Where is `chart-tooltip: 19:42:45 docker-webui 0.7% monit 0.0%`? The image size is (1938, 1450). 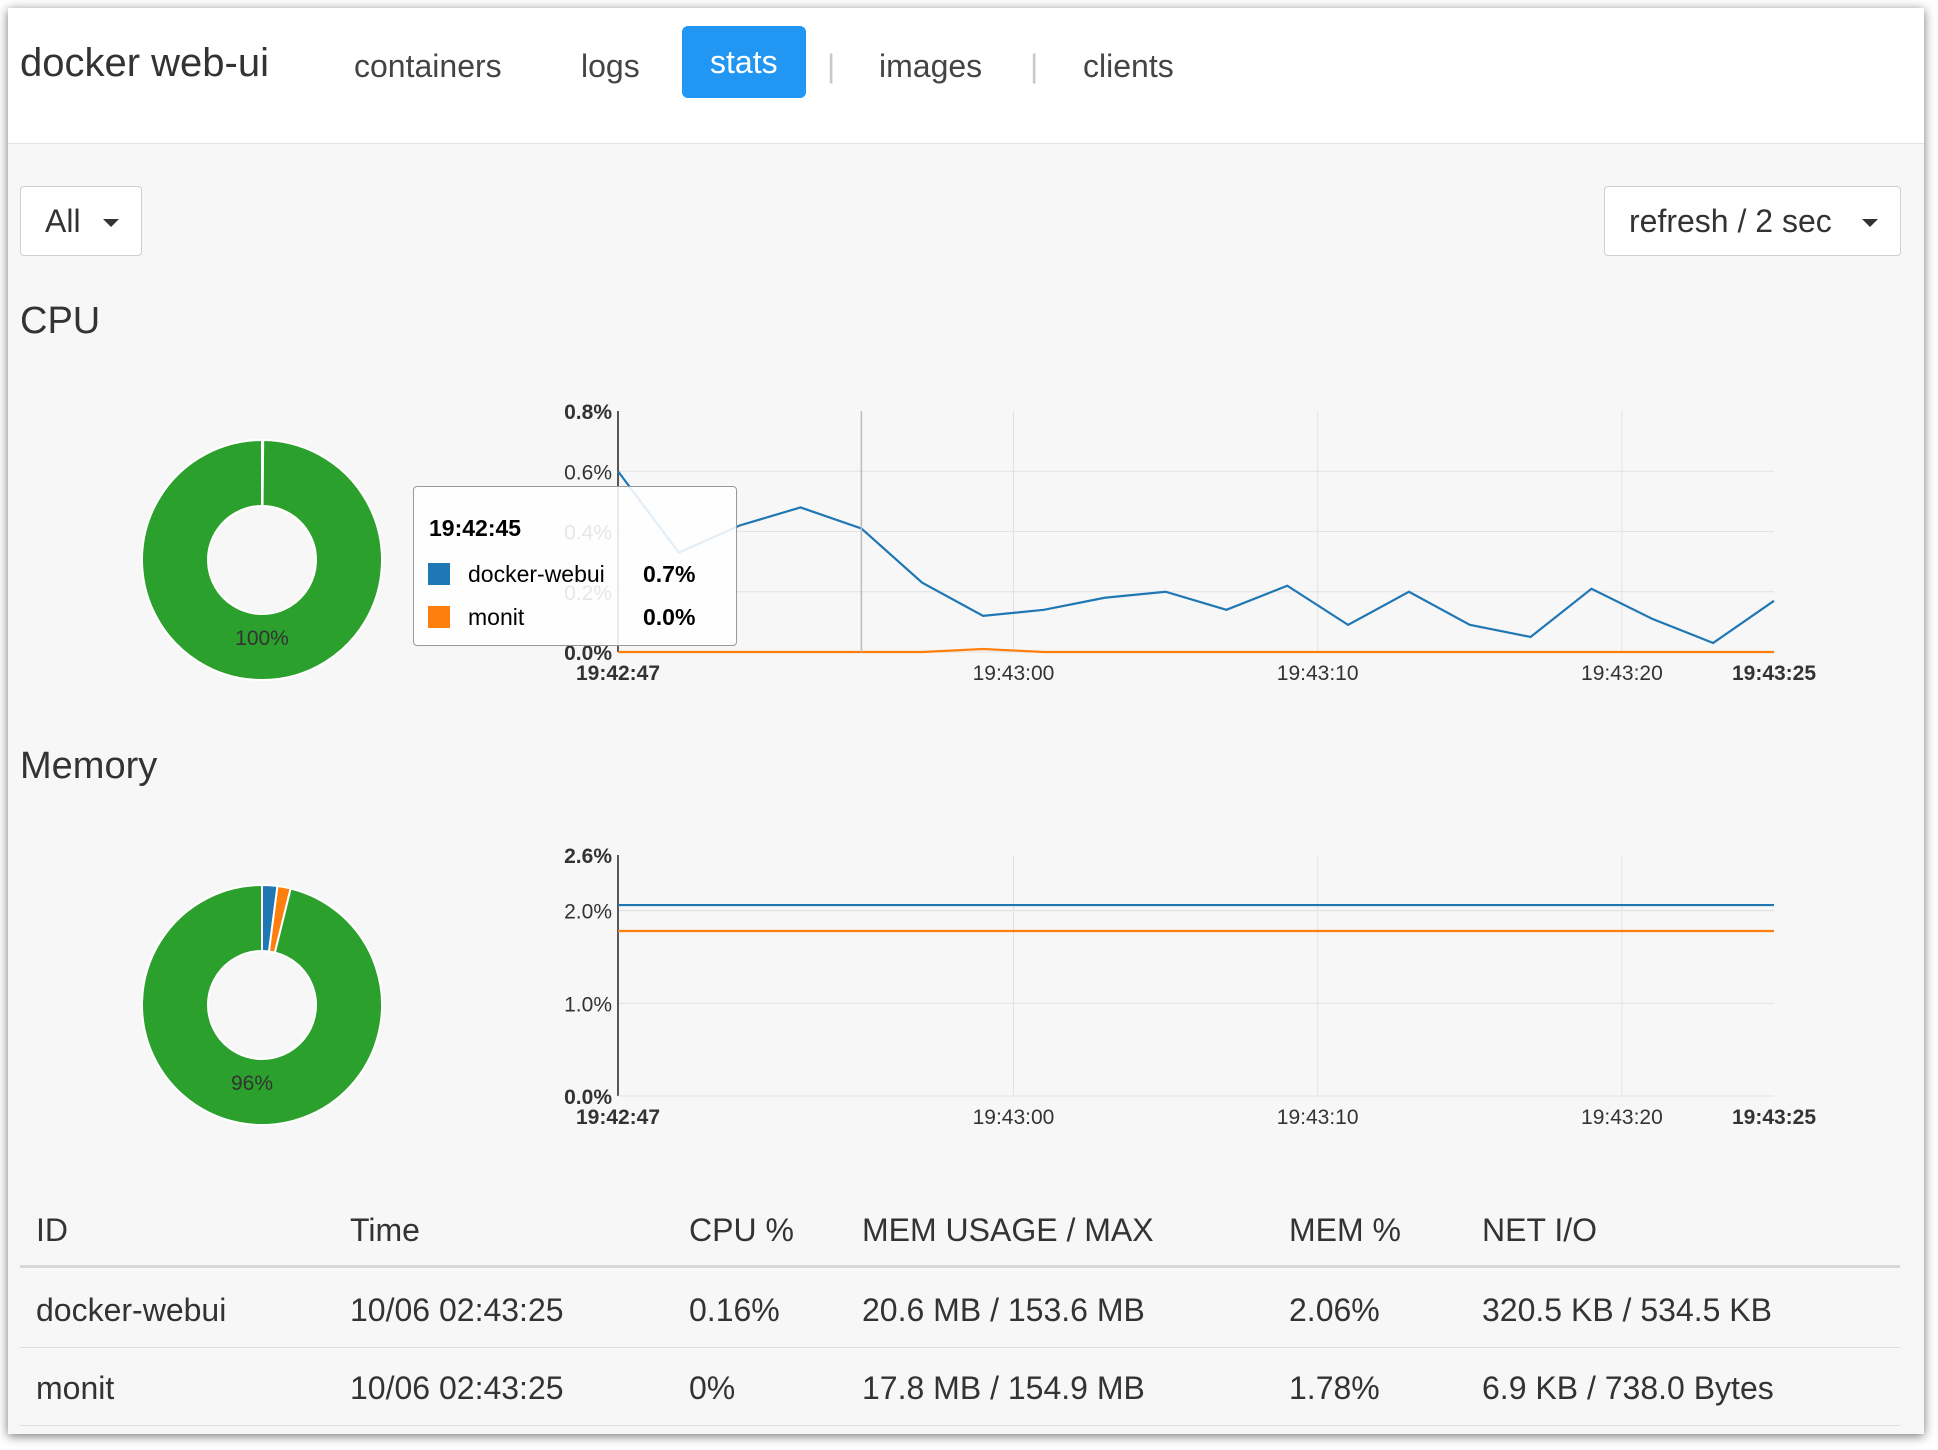 chart-tooltip: 19:42:45 docker-webui 0.7% monit 0.0% is located at coordinates (575, 566).